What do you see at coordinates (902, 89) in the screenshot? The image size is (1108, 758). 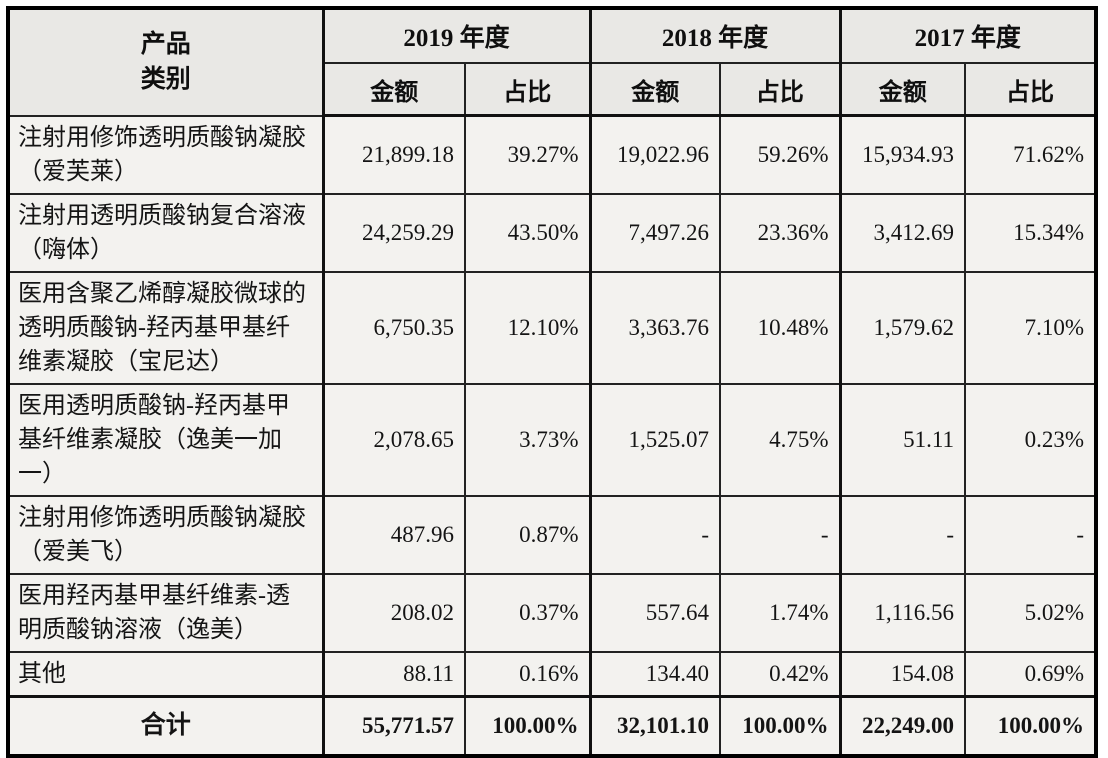 I see `amount-header-2017: 金额` at bounding box center [902, 89].